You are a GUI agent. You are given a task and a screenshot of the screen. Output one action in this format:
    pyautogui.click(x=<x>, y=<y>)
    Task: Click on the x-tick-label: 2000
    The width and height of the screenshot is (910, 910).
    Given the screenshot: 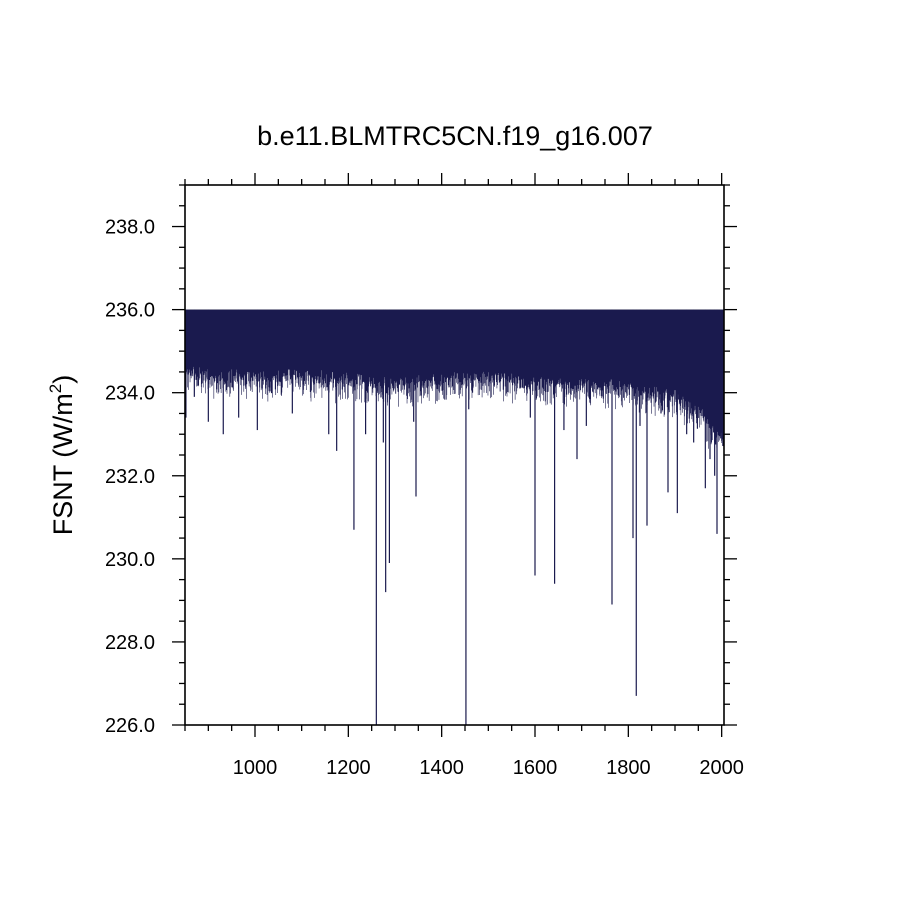 What is the action you would take?
    pyautogui.click(x=721, y=768)
    